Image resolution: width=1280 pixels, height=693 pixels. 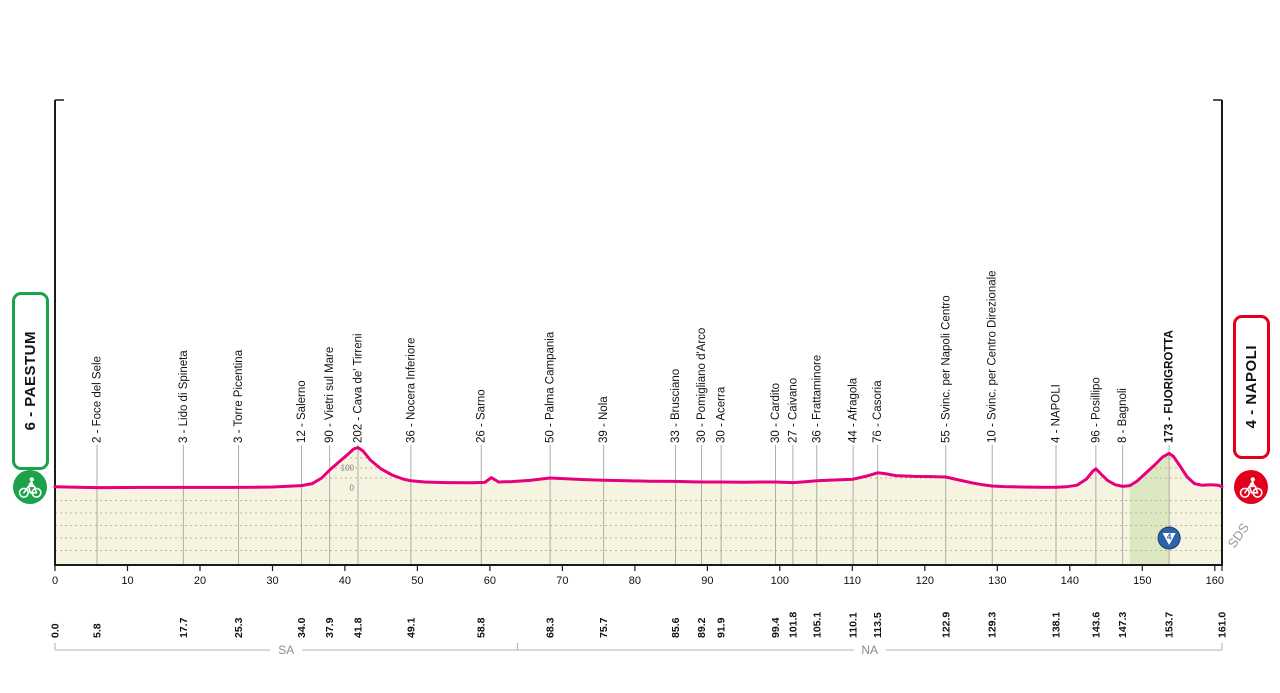 What do you see at coordinates (98, 399) in the screenshot?
I see `waypoint-label: 2 - Foce del Sele` at bounding box center [98, 399].